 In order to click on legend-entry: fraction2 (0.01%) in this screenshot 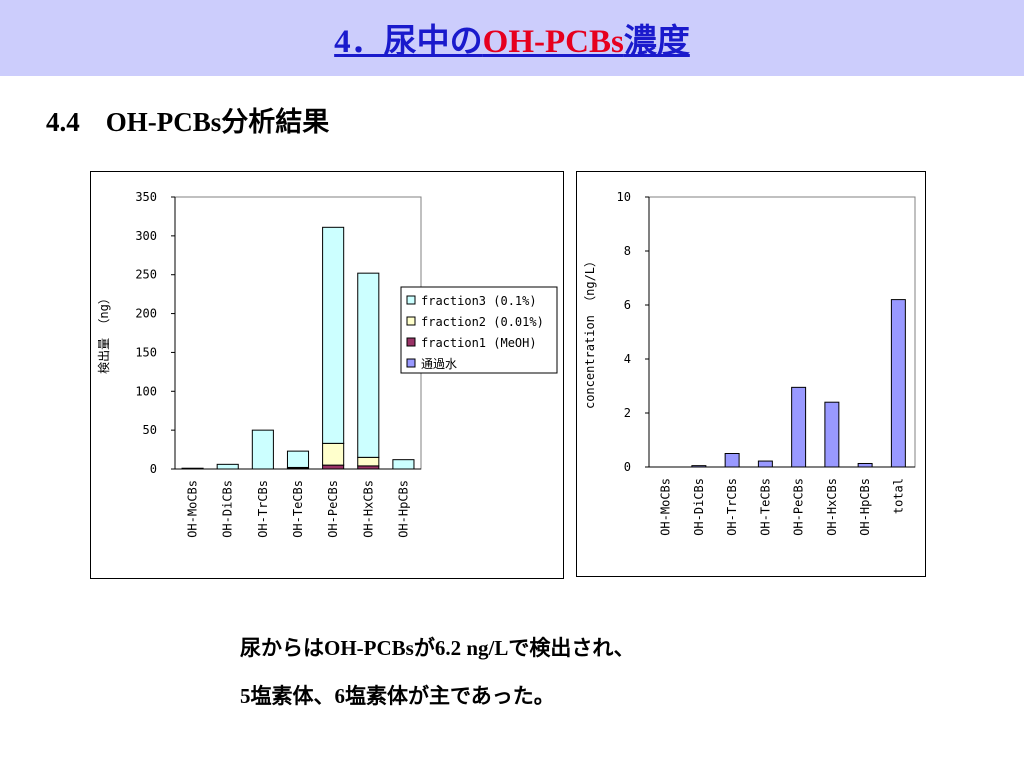, I will do `click(482, 322)`.